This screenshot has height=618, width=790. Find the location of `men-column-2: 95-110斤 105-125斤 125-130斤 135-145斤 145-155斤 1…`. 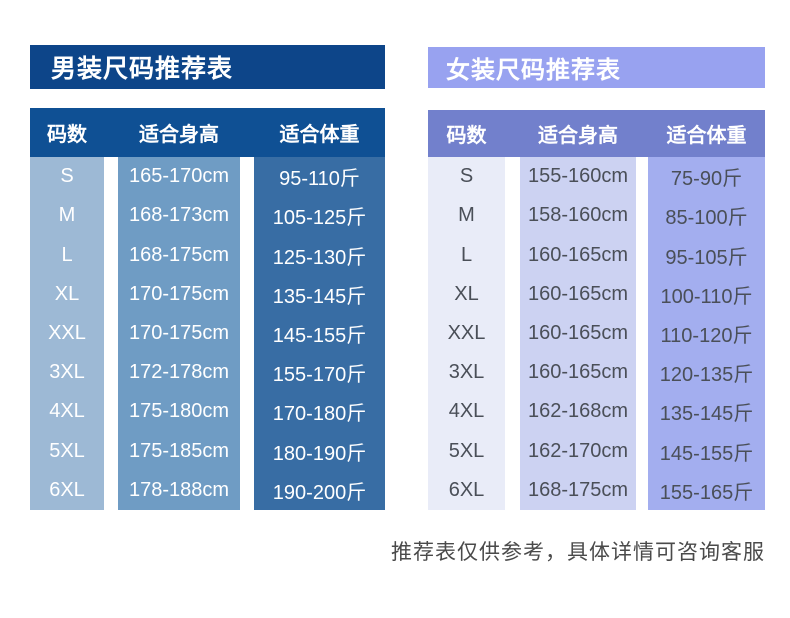

men-column-2: 95-110斤 105-125斤 125-130斤 135-145斤 145-155斤 1… is located at coordinates (319, 333).